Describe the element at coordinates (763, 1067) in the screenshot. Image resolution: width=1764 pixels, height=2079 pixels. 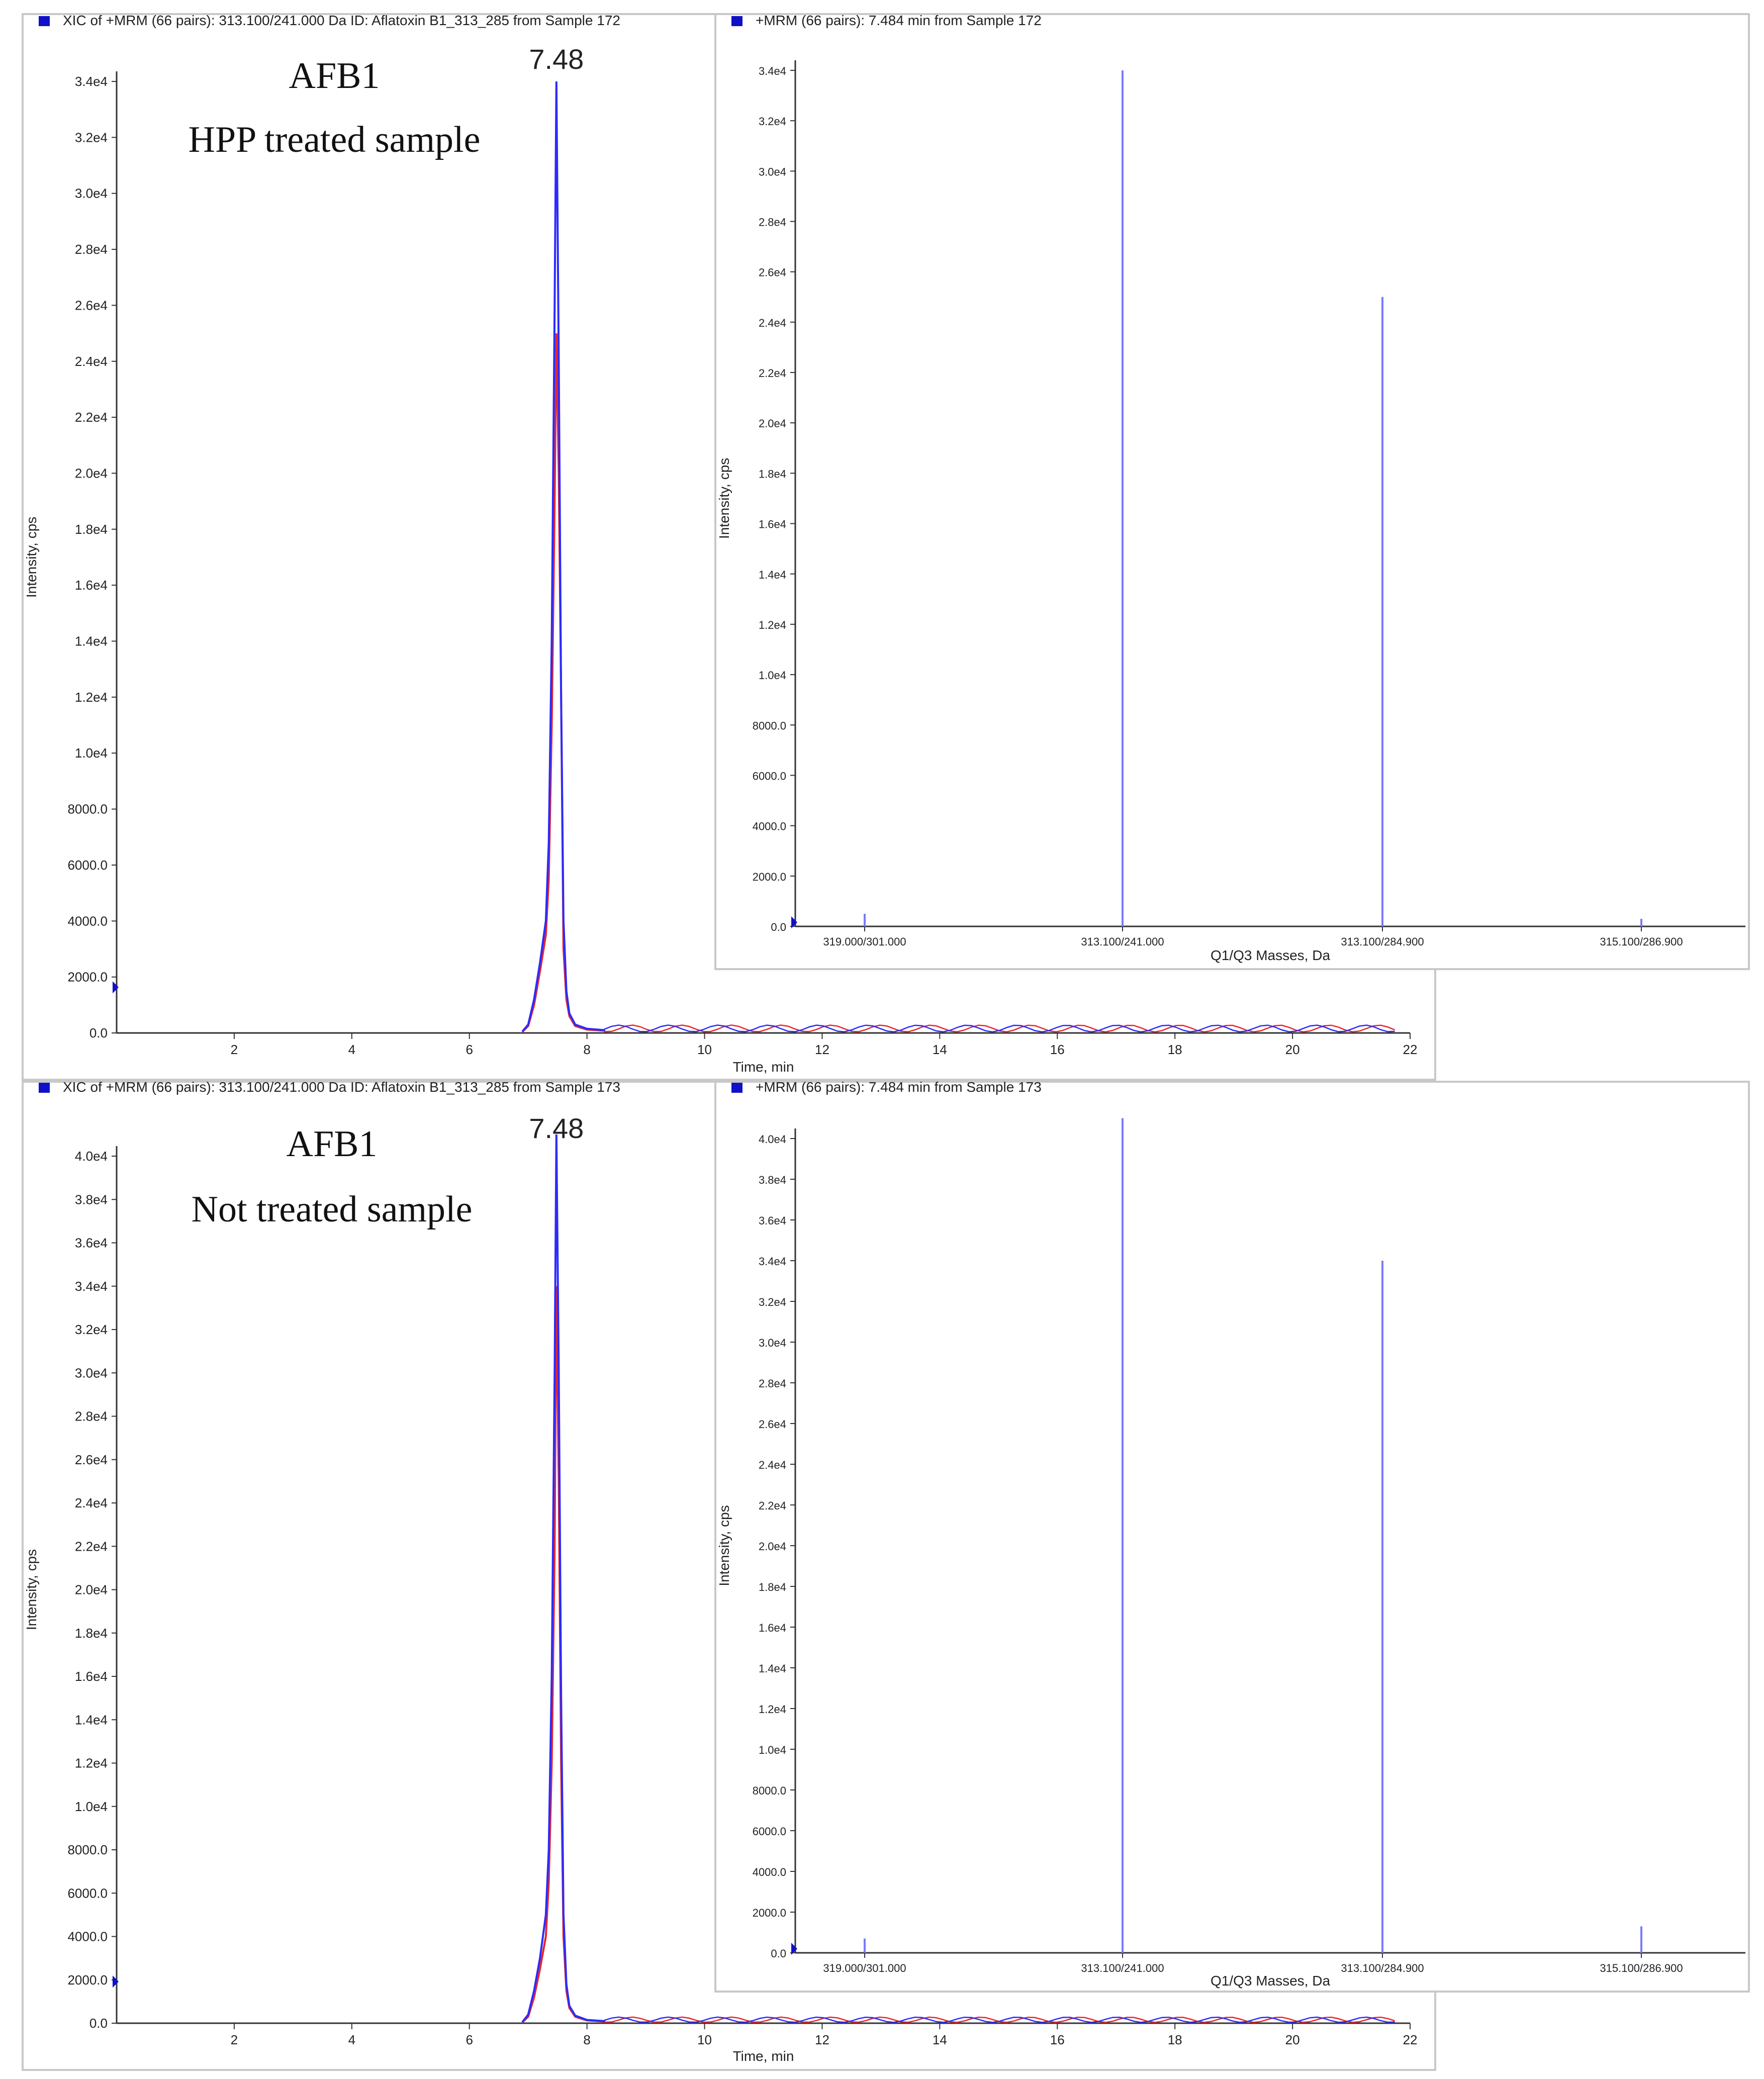
I see `x-axis-label: Time, min` at that location.